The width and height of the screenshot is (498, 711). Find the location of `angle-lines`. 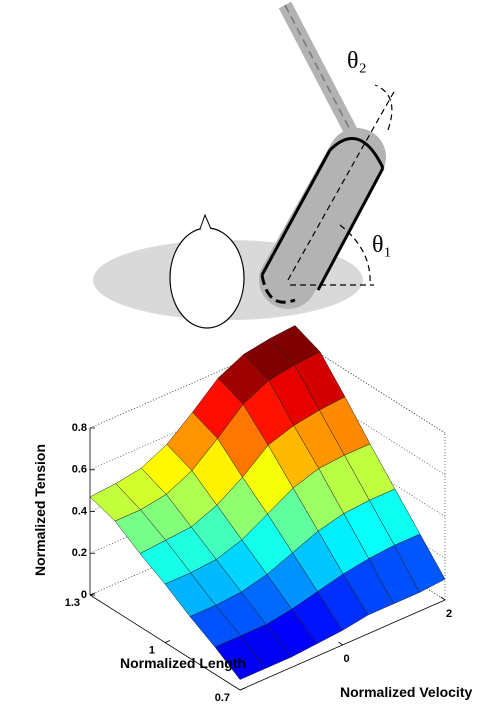

angle-lines is located at coordinates (341, 187).